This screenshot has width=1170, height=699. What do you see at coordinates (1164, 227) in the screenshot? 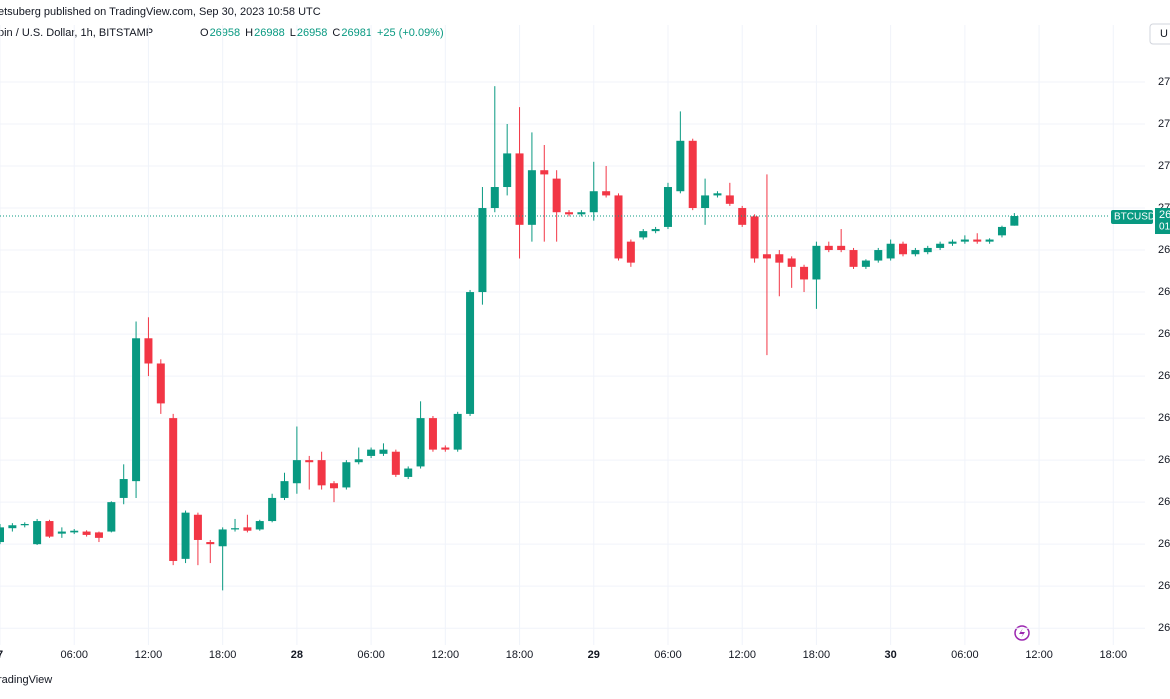
I see `price-tag-countdown: 01` at bounding box center [1164, 227].